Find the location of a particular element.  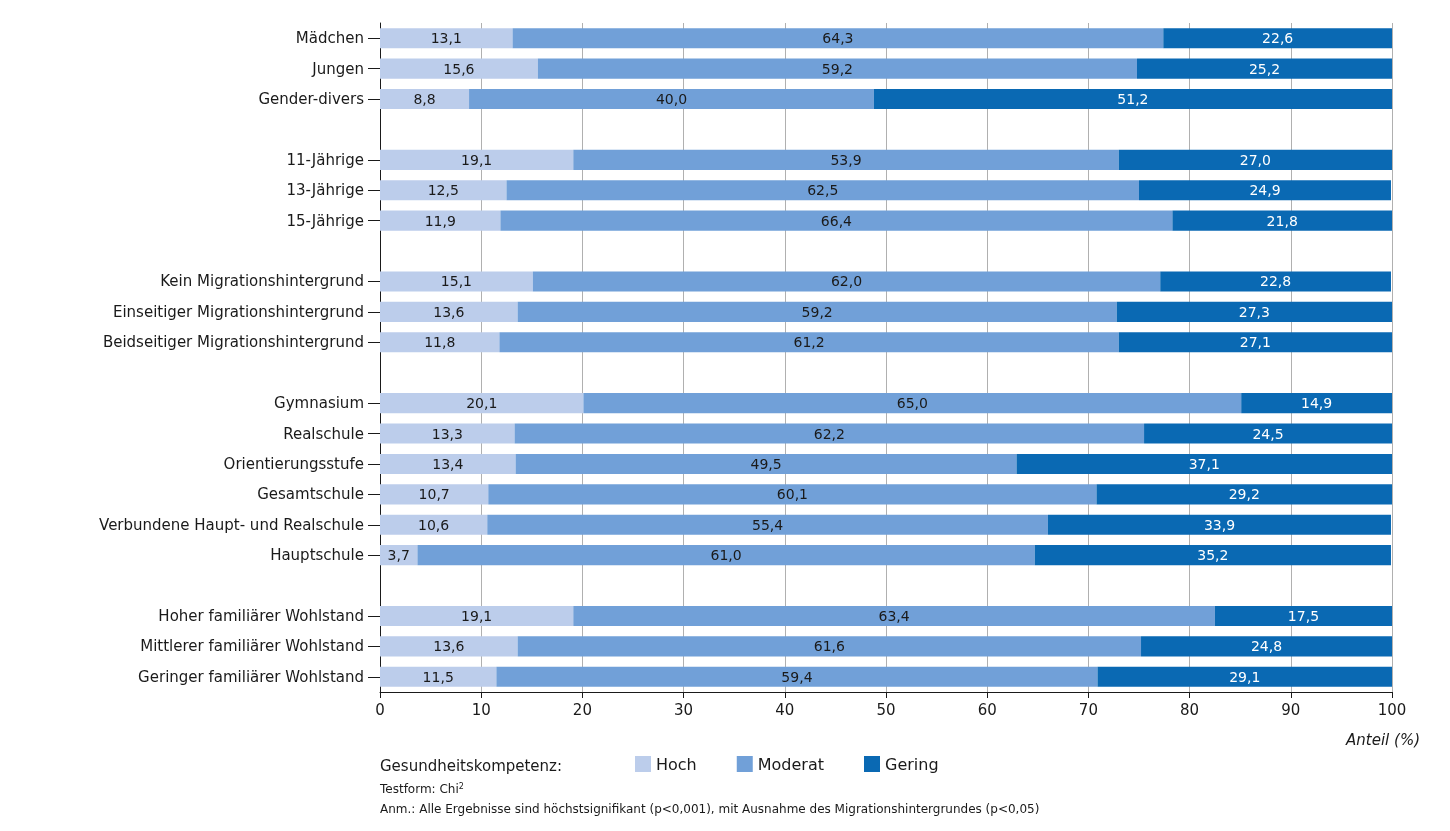

data-label: 61,6 is located at coordinates (829, 646).